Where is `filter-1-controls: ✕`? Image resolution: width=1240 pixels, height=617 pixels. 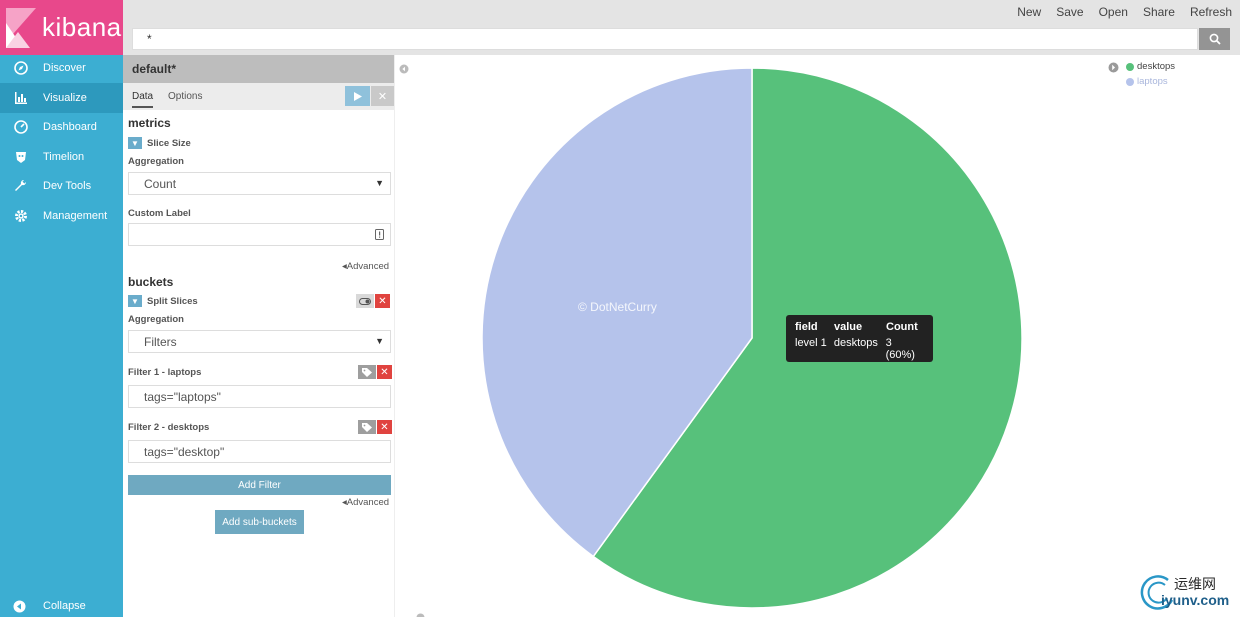 filter-1-controls: ✕ is located at coordinates (375, 372).